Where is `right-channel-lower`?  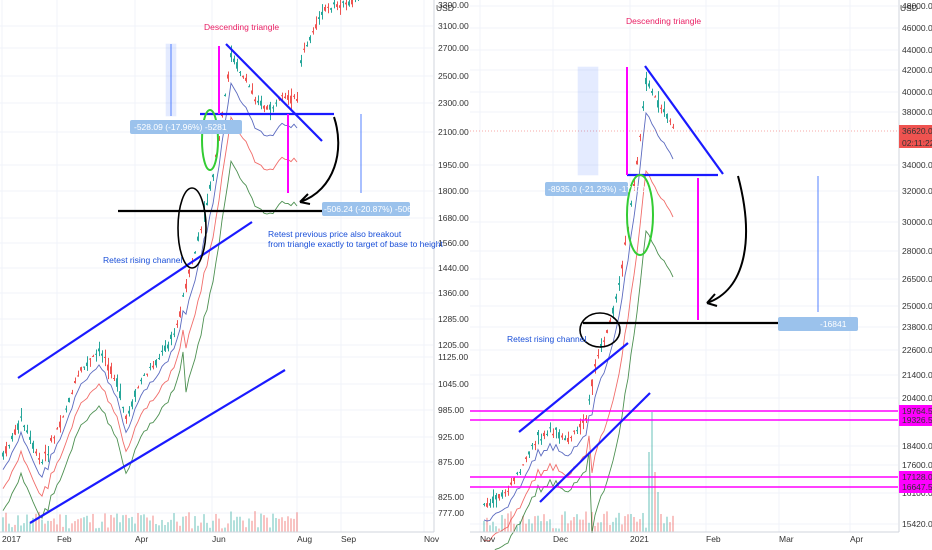 right-channel-lower is located at coordinates (595, 447).